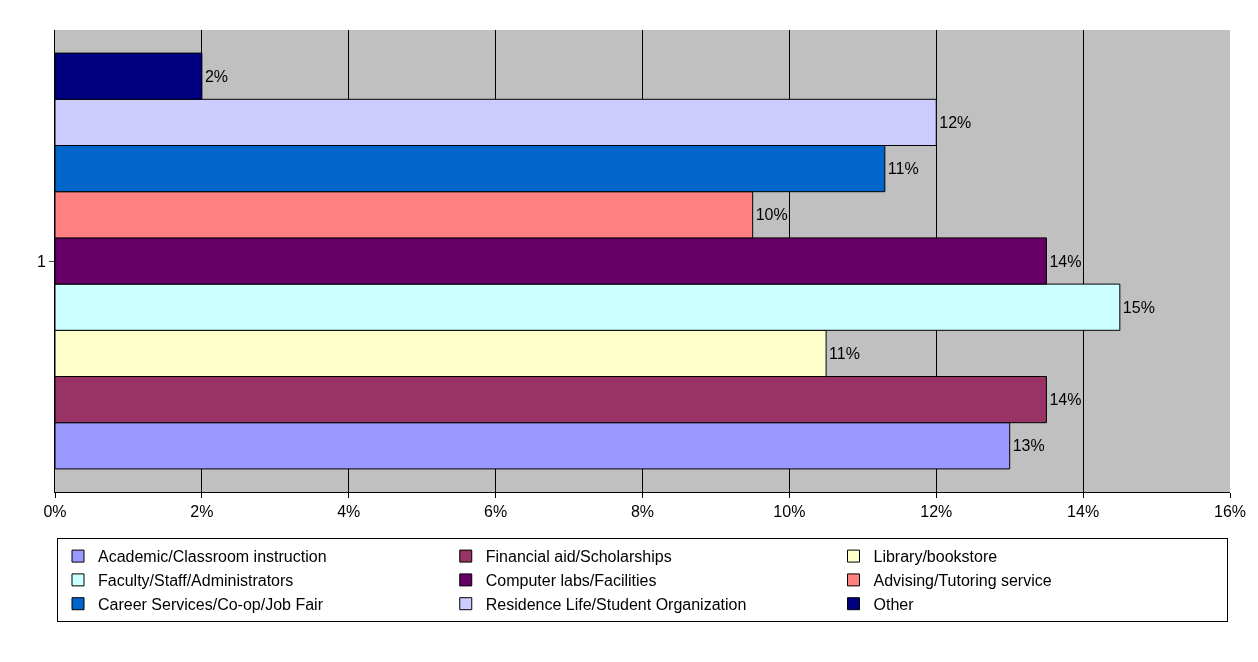 The height and width of the screenshot is (662, 1258). What do you see at coordinates (41, 261) in the screenshot?
I see `y-tick-label: 1` at bounding box center [41, 261].